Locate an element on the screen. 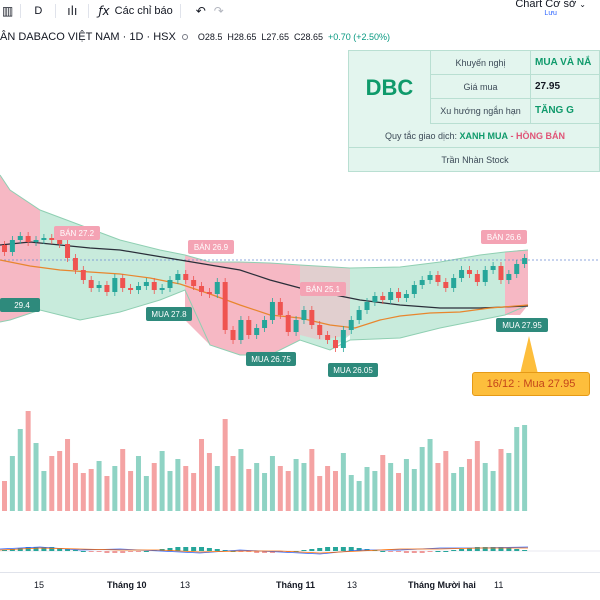 The width and height of the screenshot is (600, 600). sell-signal-4-label: BÁN 26.6 is located at coordinates (504, 237).